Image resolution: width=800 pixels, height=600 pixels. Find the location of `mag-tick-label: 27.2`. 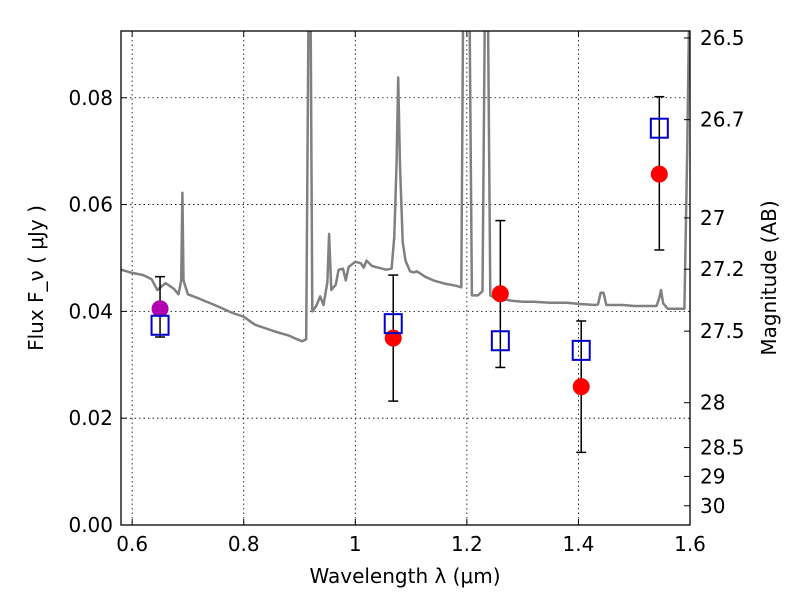

mag-tick-label: 27.2 is located at coordinates (722, 269).